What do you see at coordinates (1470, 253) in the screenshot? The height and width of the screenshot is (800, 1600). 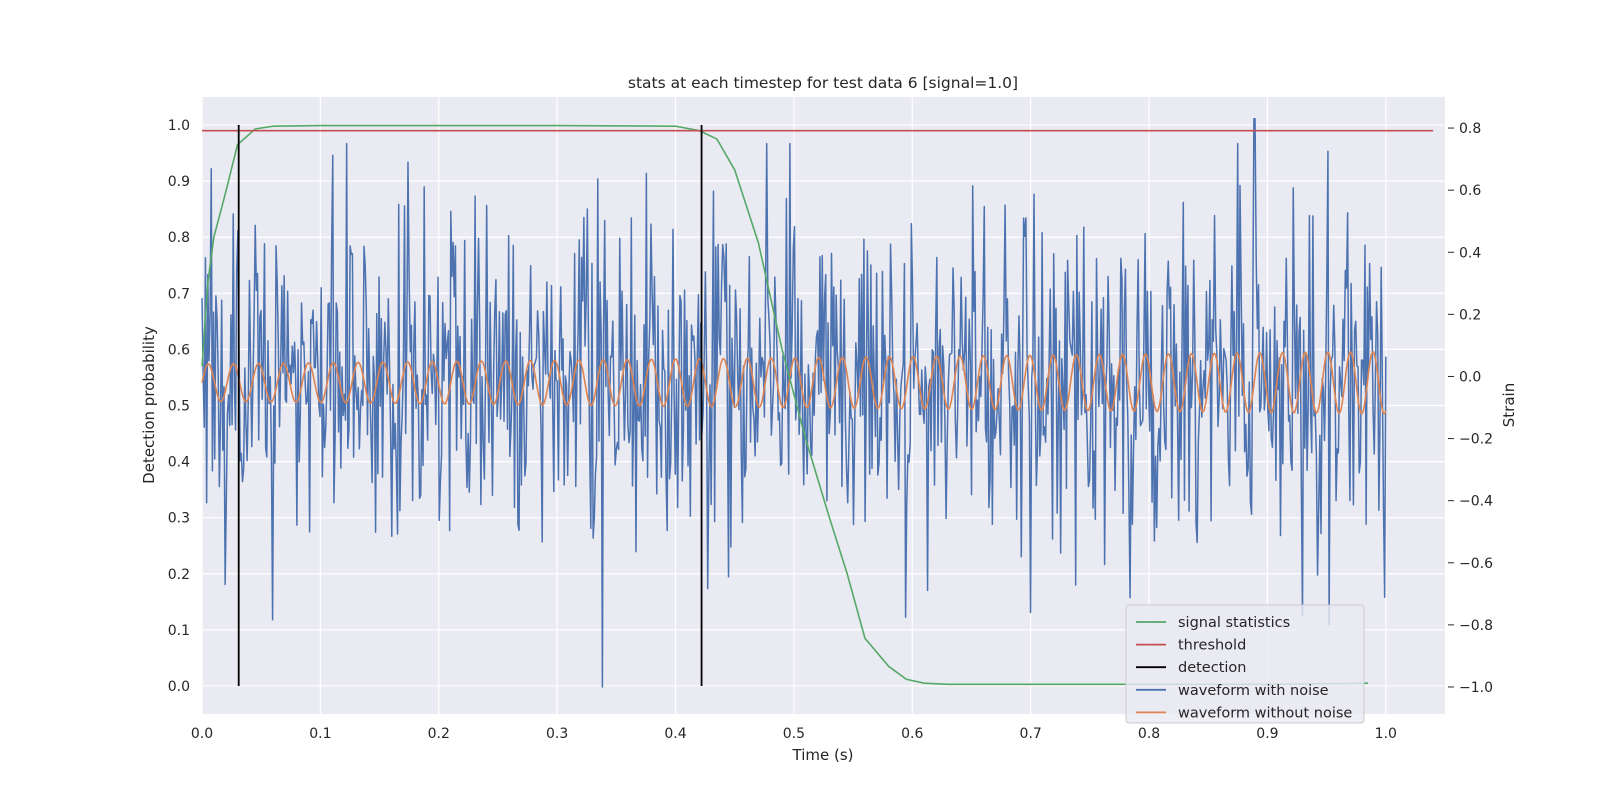 I see `y2-tick-label: 0.4` at bounding box center [1470, 253].